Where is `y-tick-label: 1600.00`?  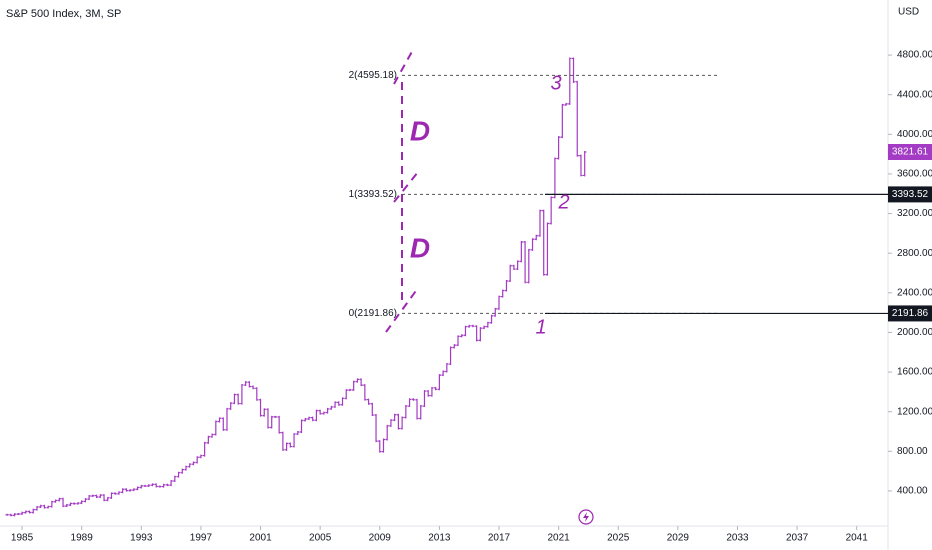 y-tick-label: 1600.00 is located at coordinates (914, 372).